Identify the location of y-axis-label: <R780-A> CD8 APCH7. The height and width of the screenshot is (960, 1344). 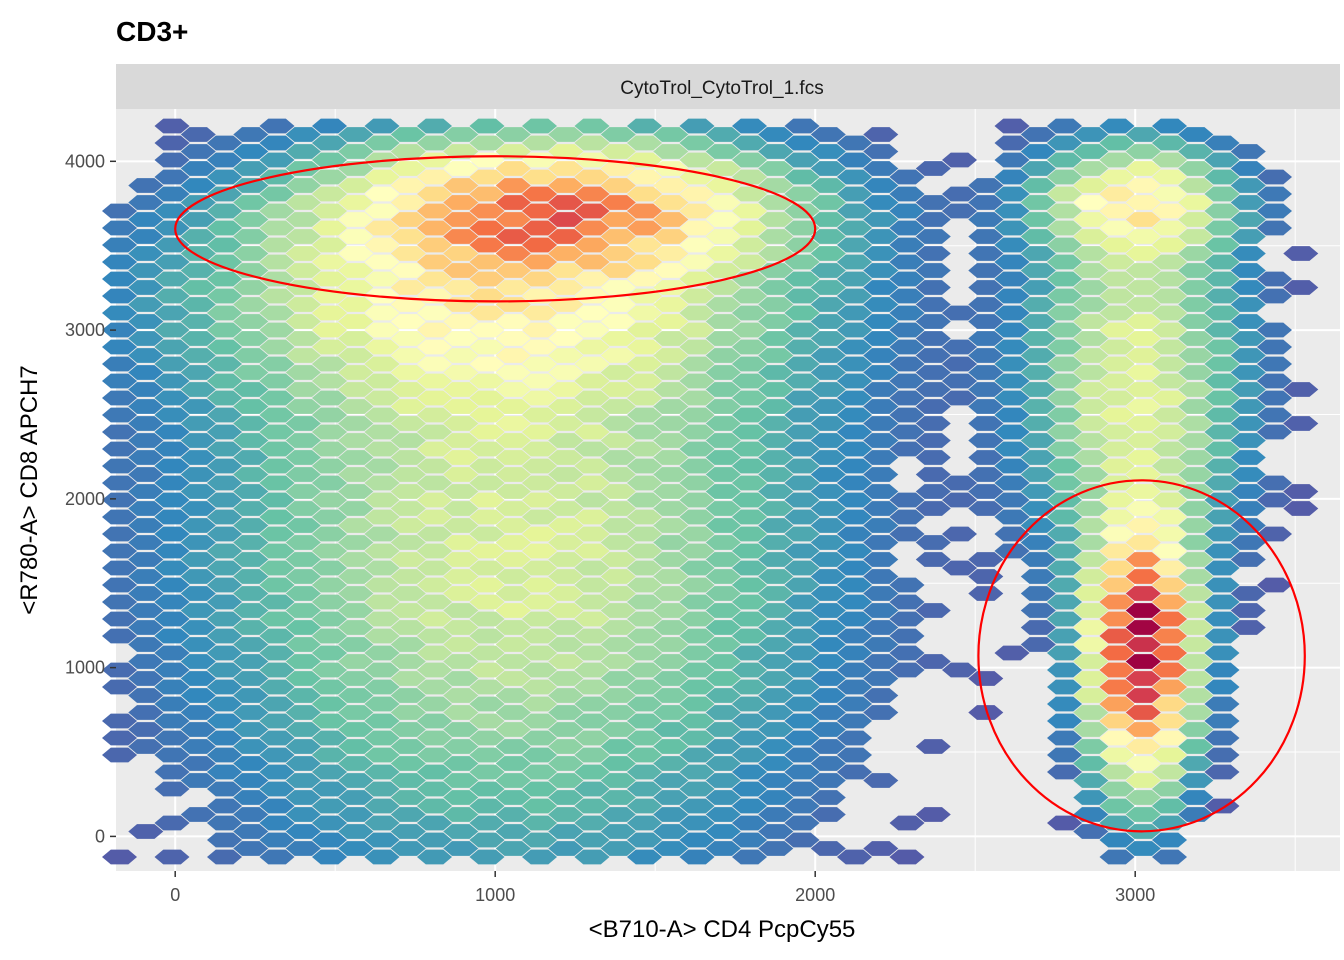
(29, 489).